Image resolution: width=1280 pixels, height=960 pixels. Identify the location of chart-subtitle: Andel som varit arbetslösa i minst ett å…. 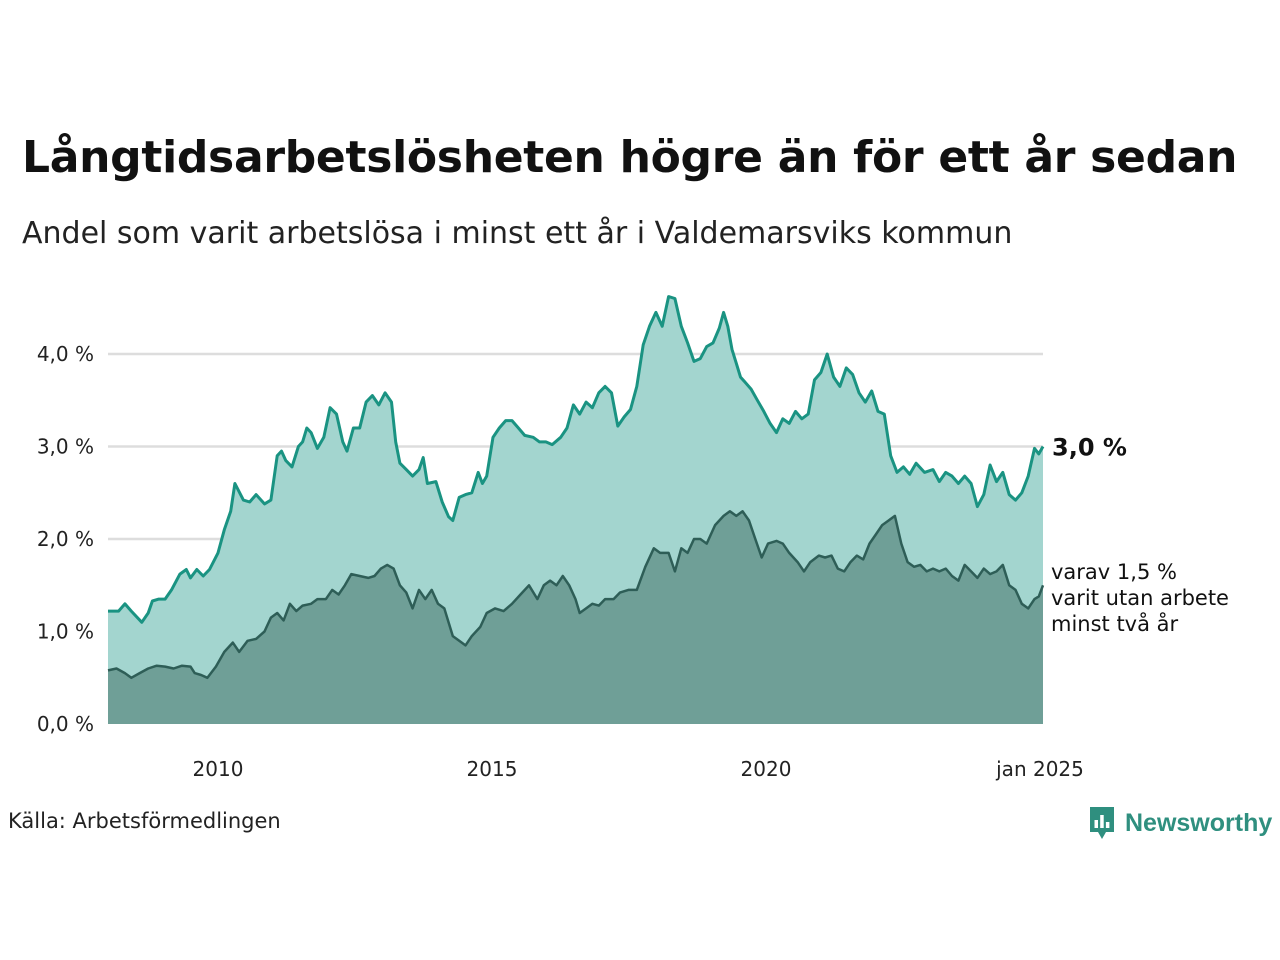
(517, 233).